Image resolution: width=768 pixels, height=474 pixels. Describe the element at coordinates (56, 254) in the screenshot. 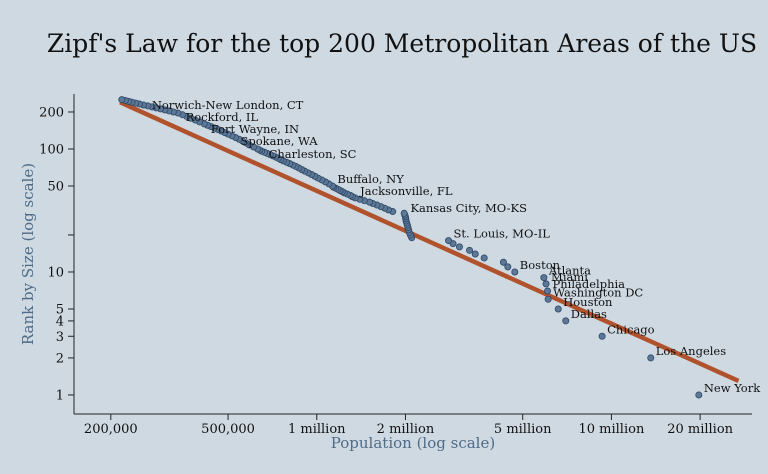

I see `y-axis-ticks: 1 2 345 10 50 100 200` at that location.